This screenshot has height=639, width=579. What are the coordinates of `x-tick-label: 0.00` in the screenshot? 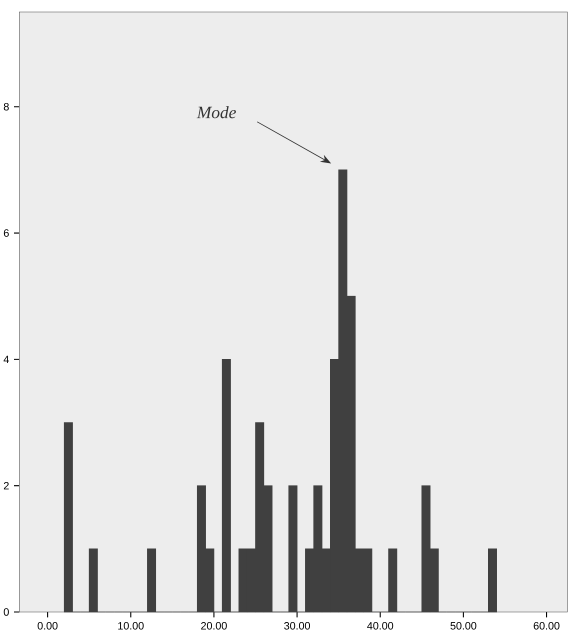 It's located at (48, 626).